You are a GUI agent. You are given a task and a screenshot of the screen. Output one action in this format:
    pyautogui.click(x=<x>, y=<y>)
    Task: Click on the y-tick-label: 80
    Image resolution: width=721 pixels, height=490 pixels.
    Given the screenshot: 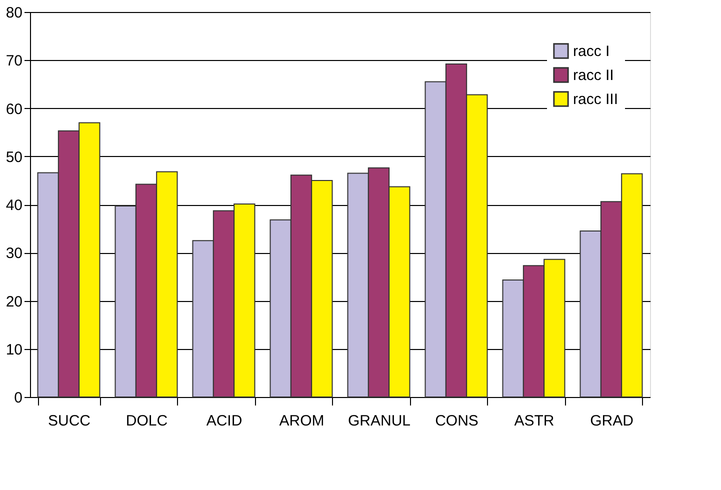 What is the action you would take?
    pyautogui.click(x=14, y=13)
    